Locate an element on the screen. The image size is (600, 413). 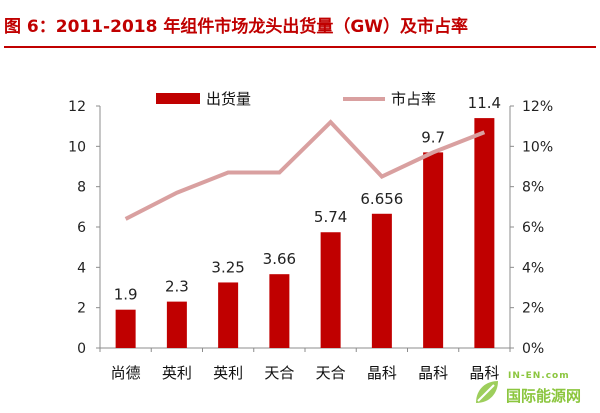
bar-data-label: 9.7 is located at coordinates (433, 137).